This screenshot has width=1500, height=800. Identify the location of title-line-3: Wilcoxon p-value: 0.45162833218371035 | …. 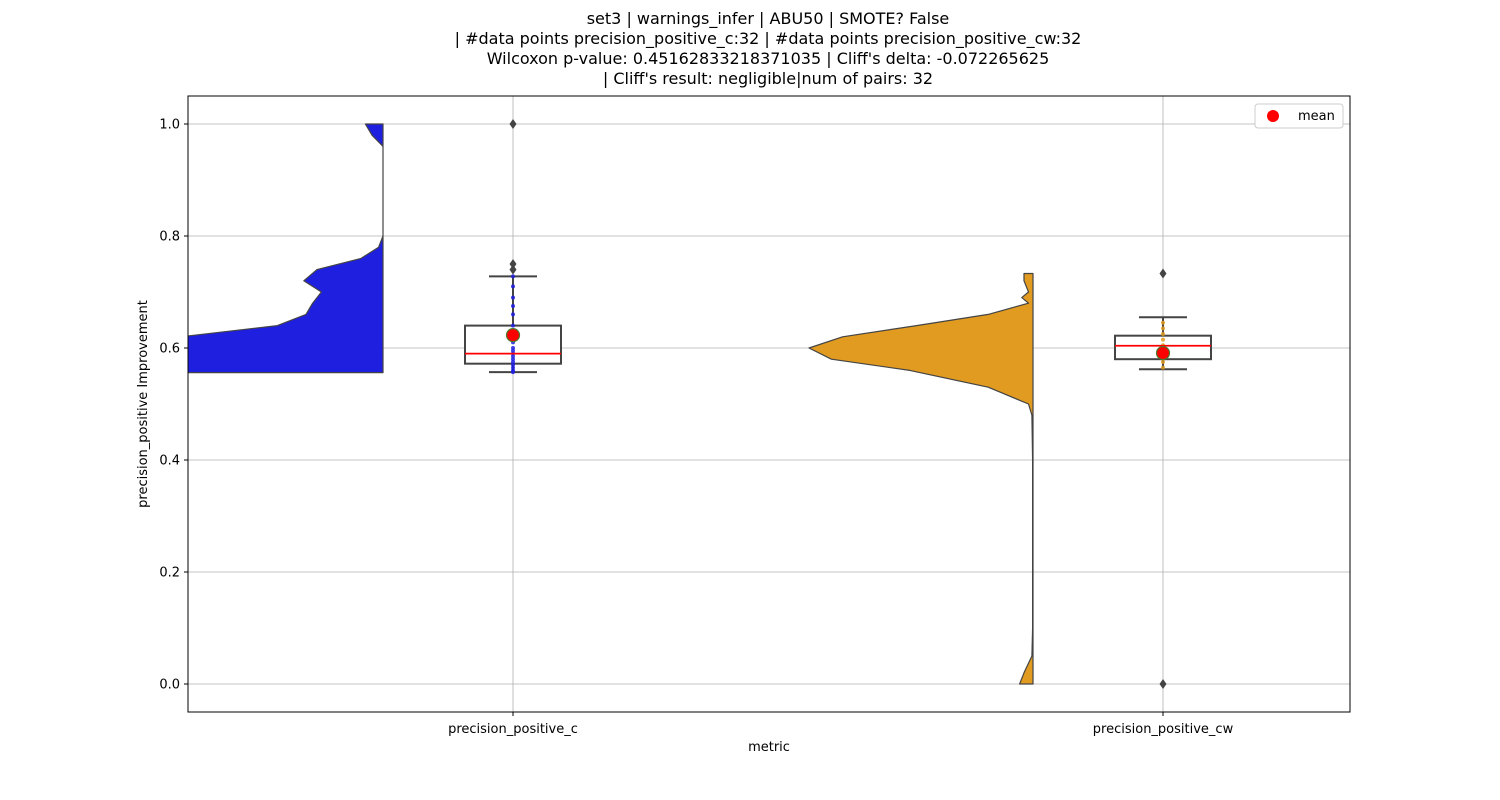
(768, 58).